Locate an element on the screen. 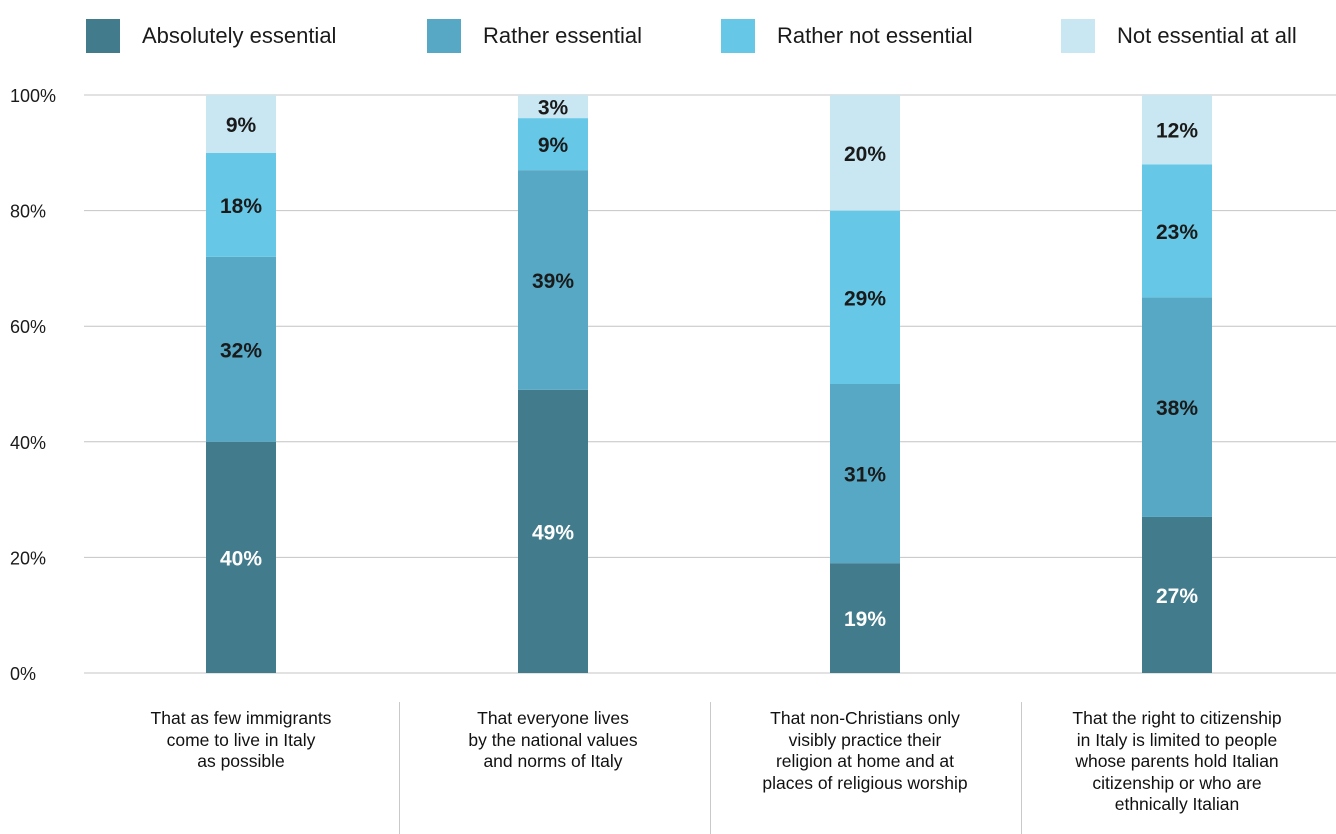 Image resolution: width=1336 pixels, height=834 pixels. y-tick-label: 0% is located at coordinates (23, 674).